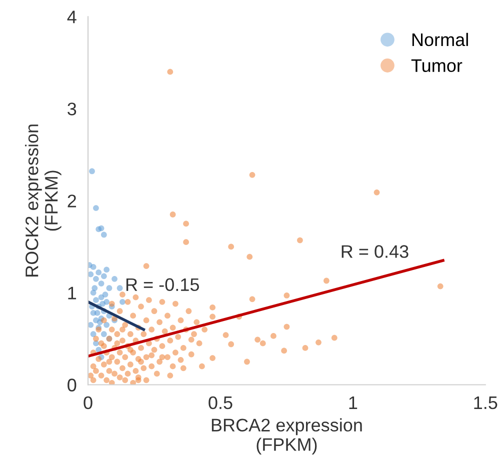  What do you see at coordinates (353, 402) in the screenshot?
I see `x-tick-label: 1` at bounding box center [353, 402].